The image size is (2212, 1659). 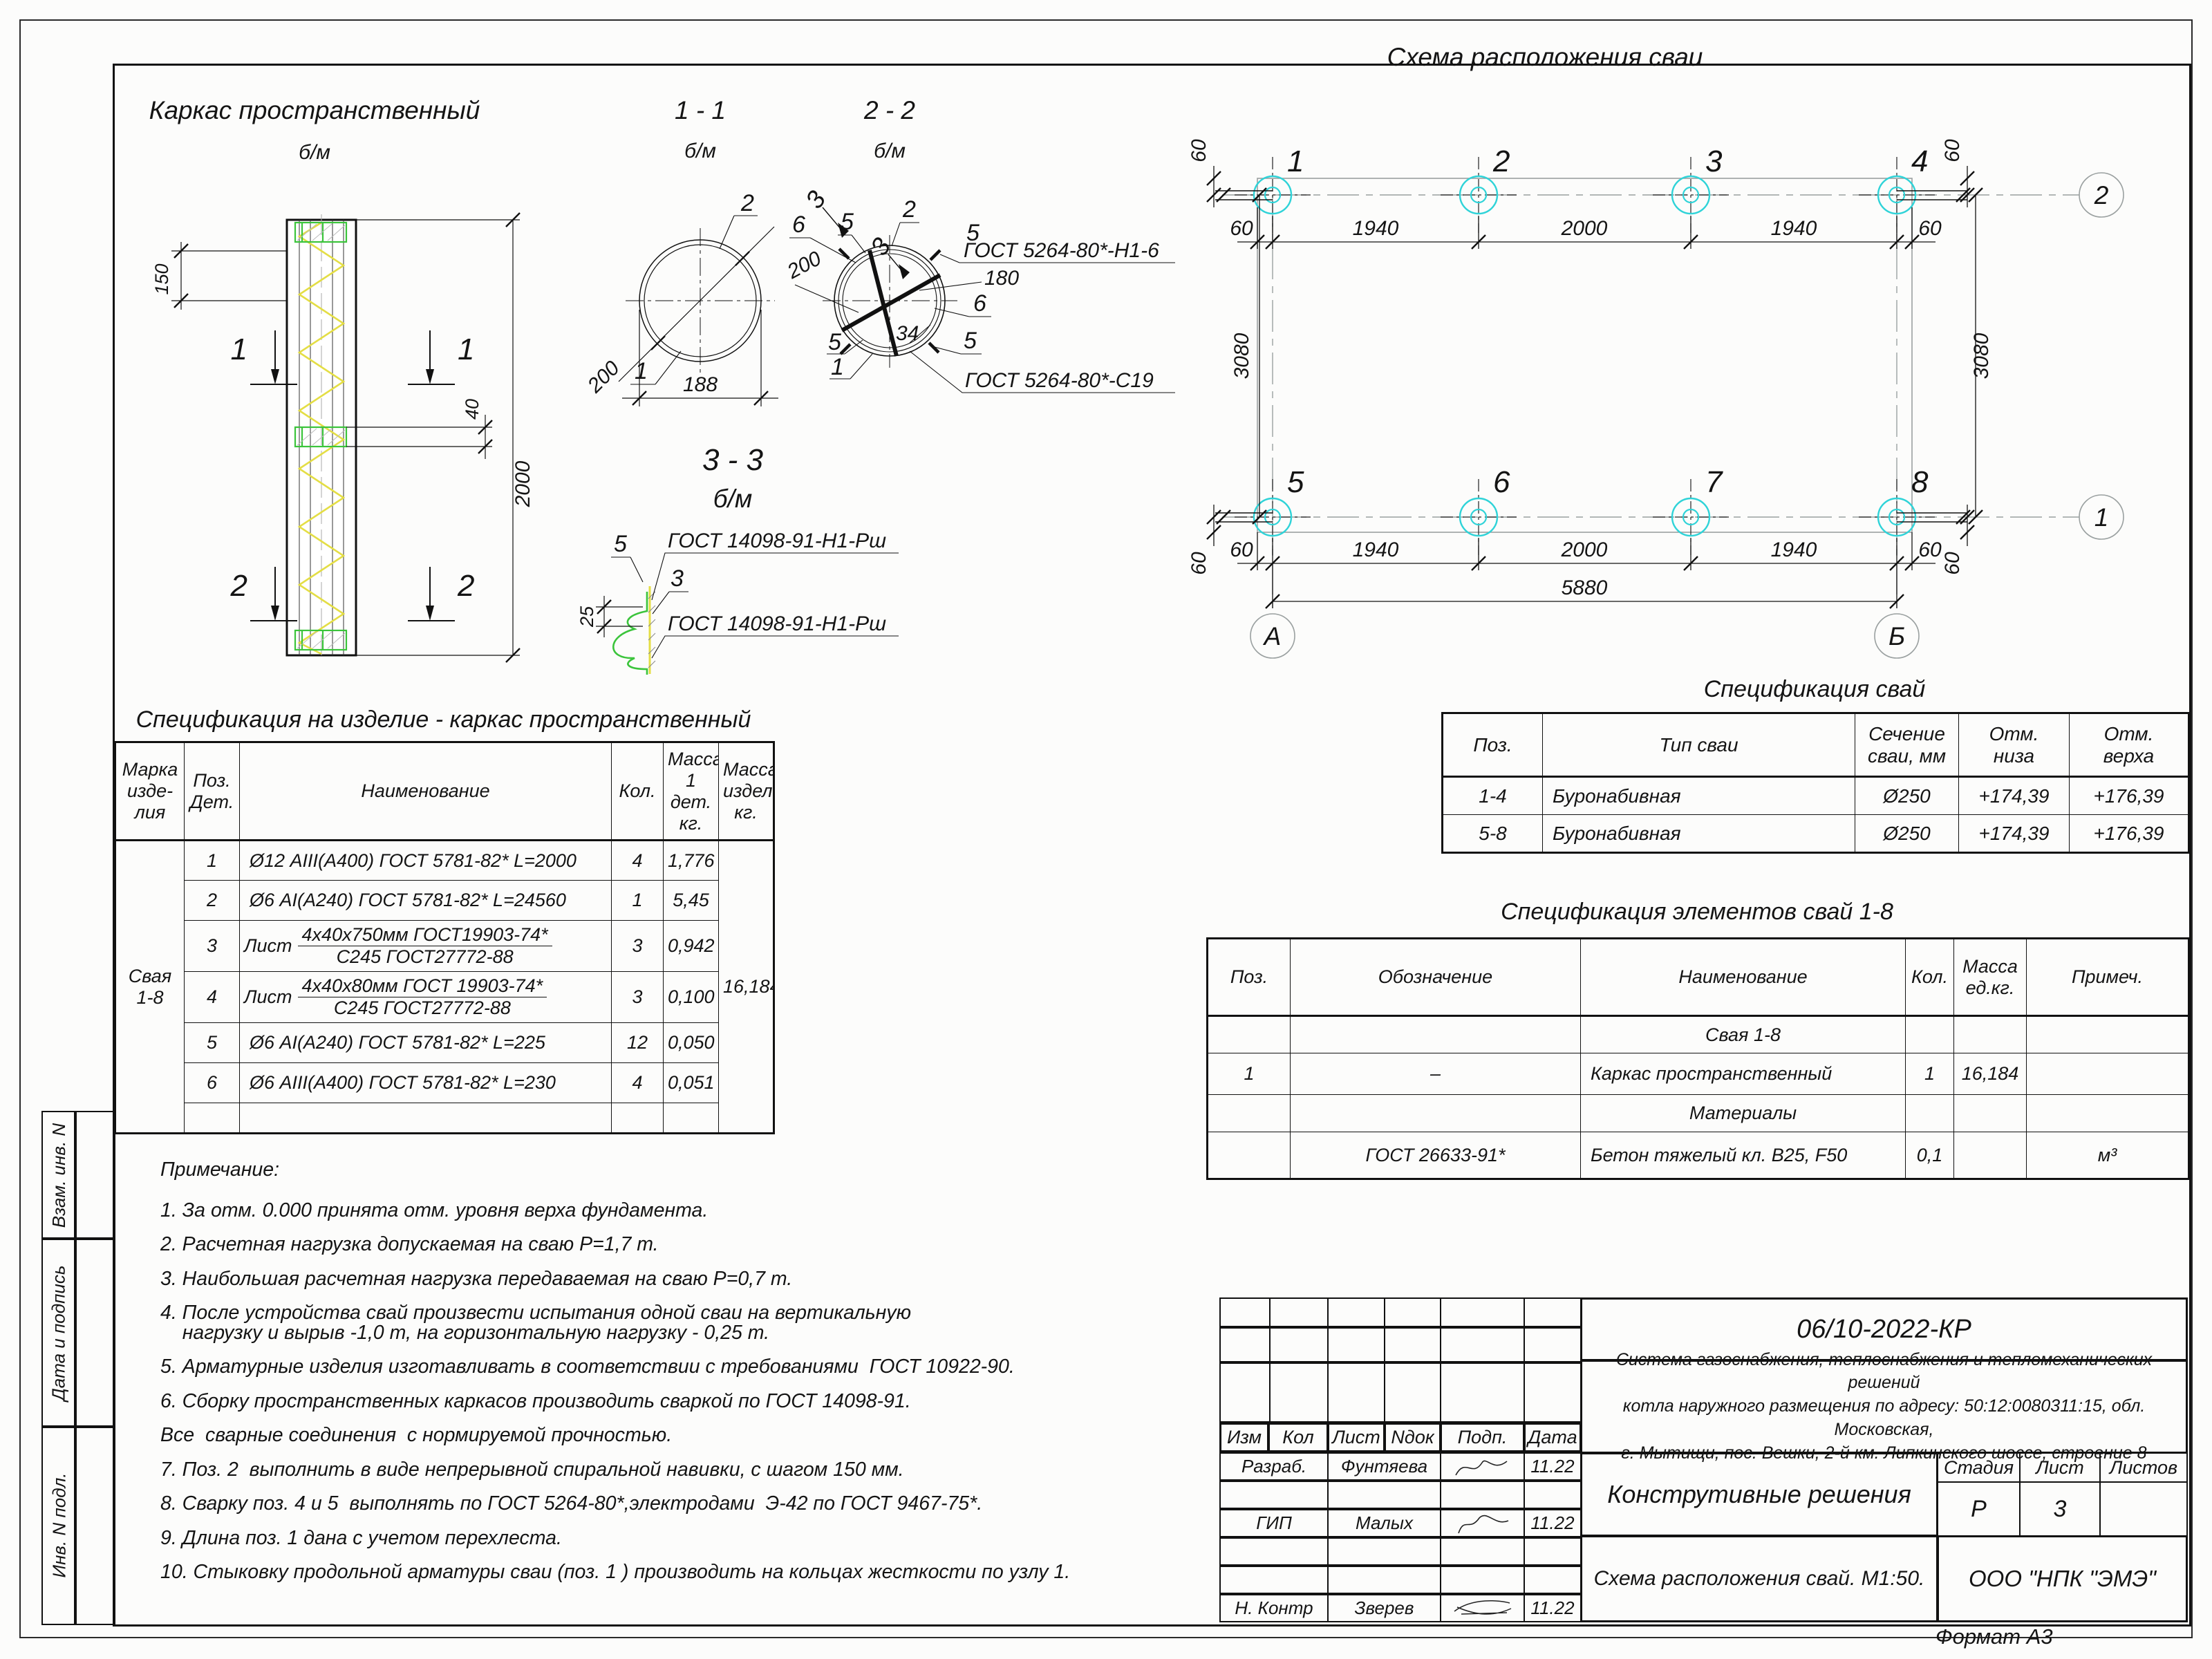 I want to click on col-header: Обозначение, so click(x=1436, y=978).